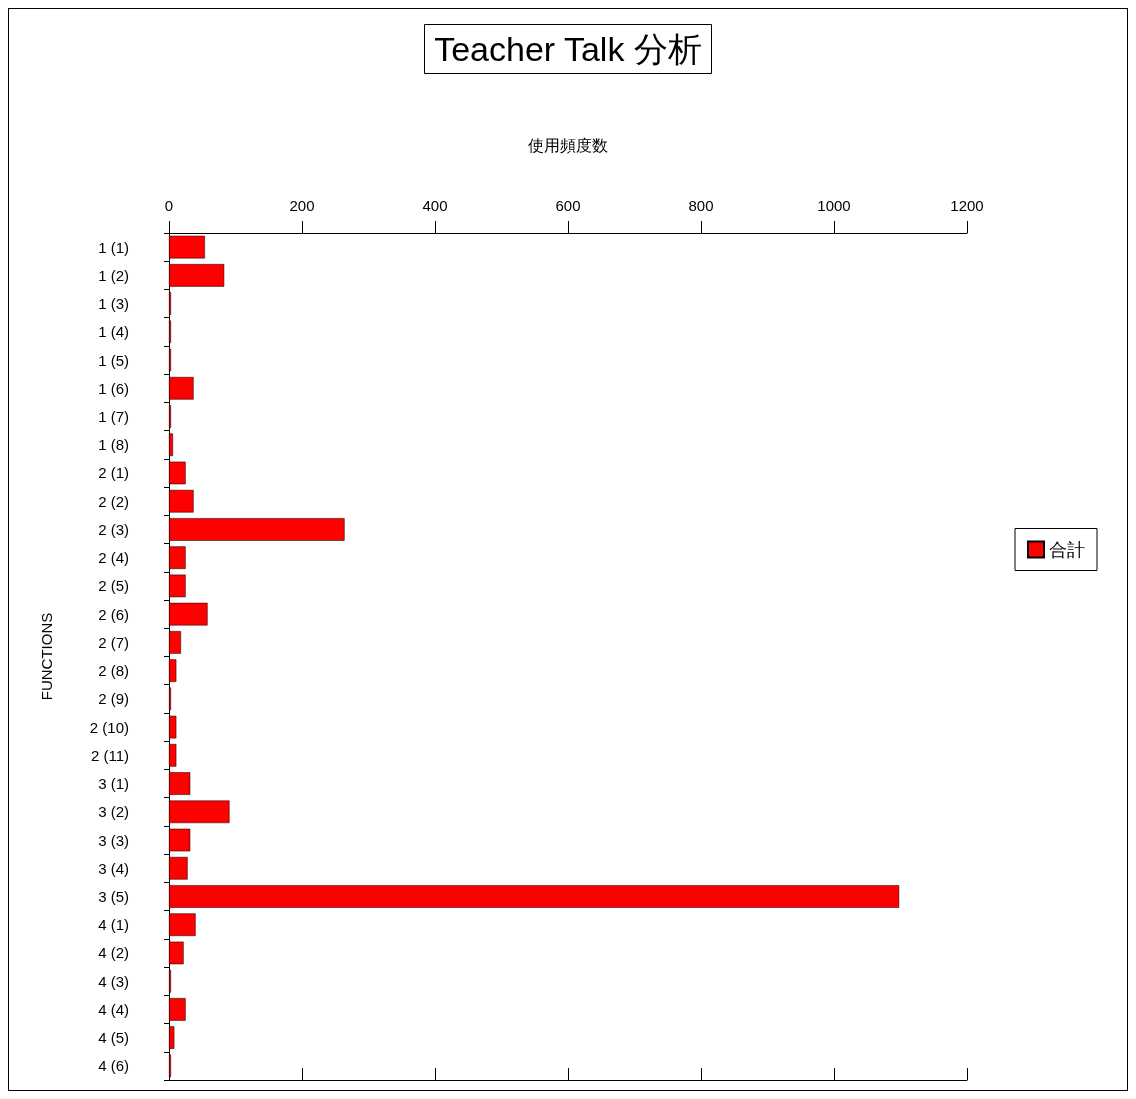 Image resolution: width=1136 pixels, height=1099 pixels. Describe the element at coordinates (113, 1066) in the screenshot. I see `y-tick-label: 4 (6)` at that location.